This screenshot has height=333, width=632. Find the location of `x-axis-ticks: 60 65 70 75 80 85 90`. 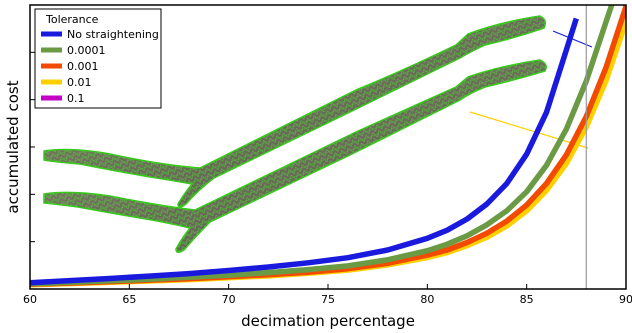

x-axis-ticks: 60 65 70 75 80 85 90 is located at coordinates (327, 295).